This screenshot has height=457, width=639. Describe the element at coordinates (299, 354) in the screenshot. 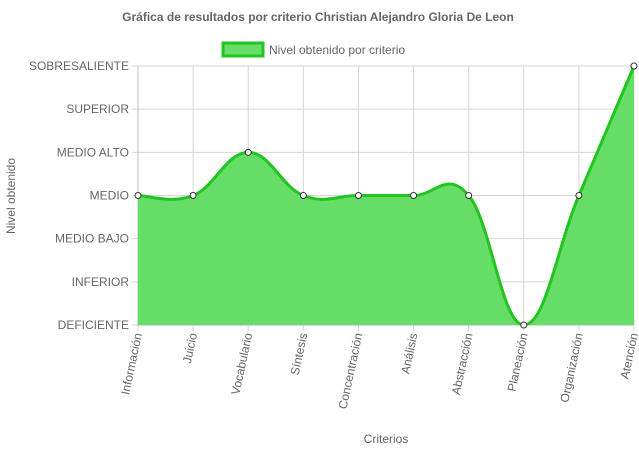

I see `x-tick-label: Síntesis` at that location.